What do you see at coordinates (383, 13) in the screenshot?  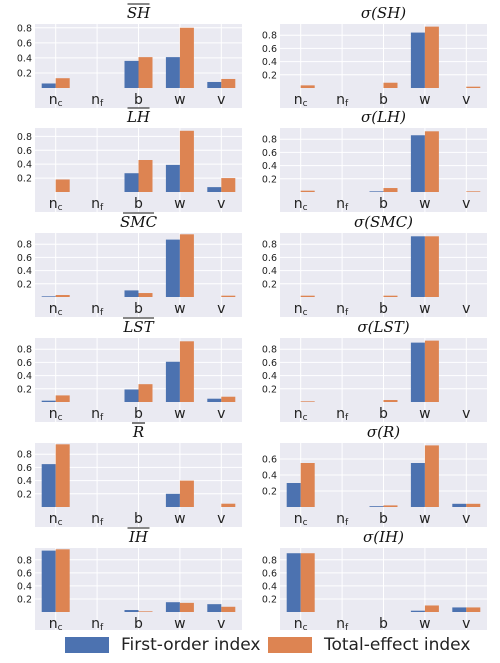 I see `chart-title: σ(SH)` at bounding box center [383, 13].